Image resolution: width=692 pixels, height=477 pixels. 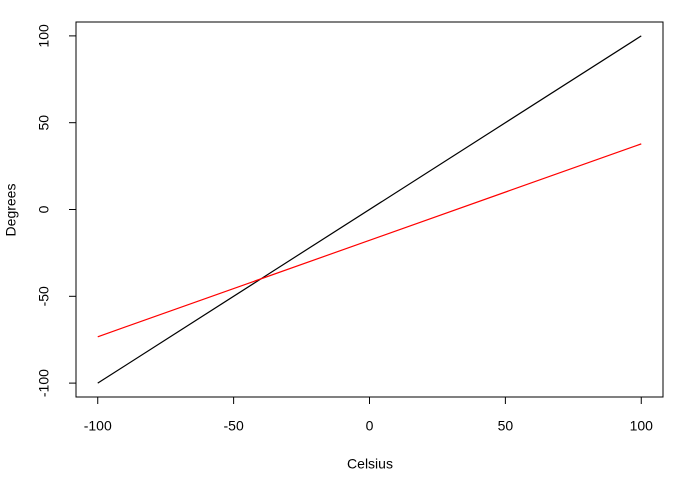 I want to click on x-tick-label: -50, so click(x=234, y=426).